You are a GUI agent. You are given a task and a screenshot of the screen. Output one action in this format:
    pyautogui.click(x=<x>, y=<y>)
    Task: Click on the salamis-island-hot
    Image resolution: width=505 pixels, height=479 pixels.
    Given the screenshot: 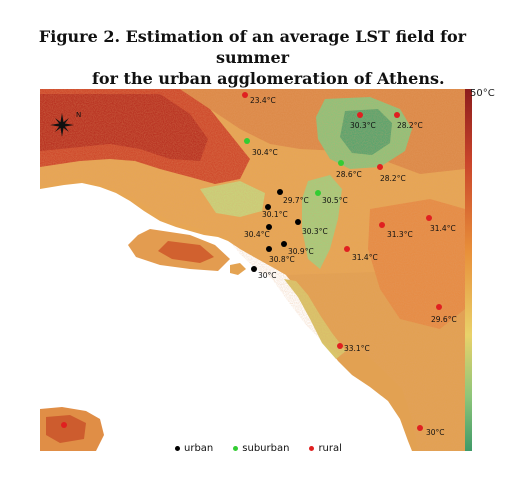 What is the action you would take?
    pyautogui.click(x=186, y=252)
    